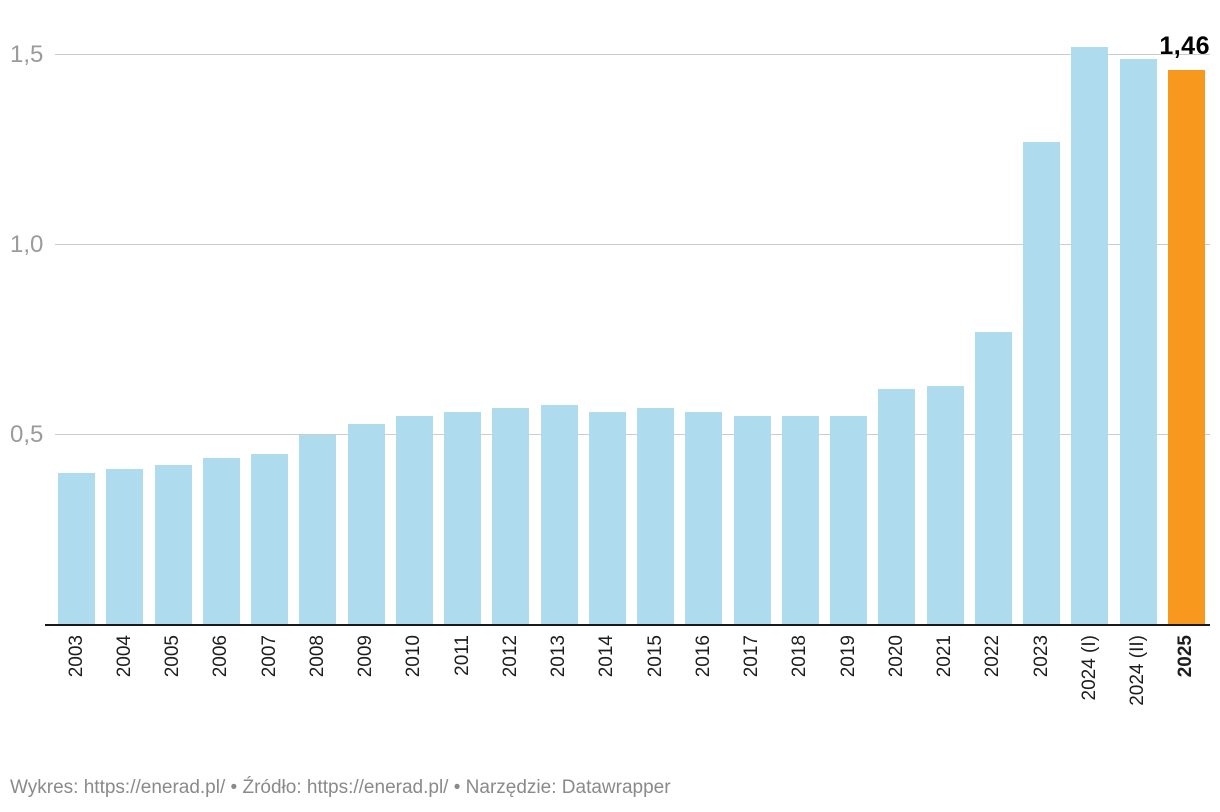 The image size is (1220, 812). Describe the element at coordinates (377, 787) in the screenshot. I see `footer-source-link: https://enerad.pl/` at that location.